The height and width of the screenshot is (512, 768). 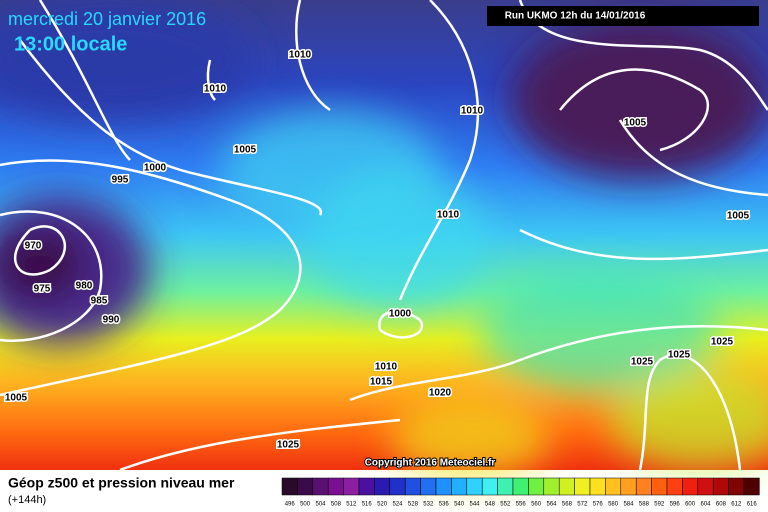 I want to click on scale-label: 556, so click(x=521, y=505).